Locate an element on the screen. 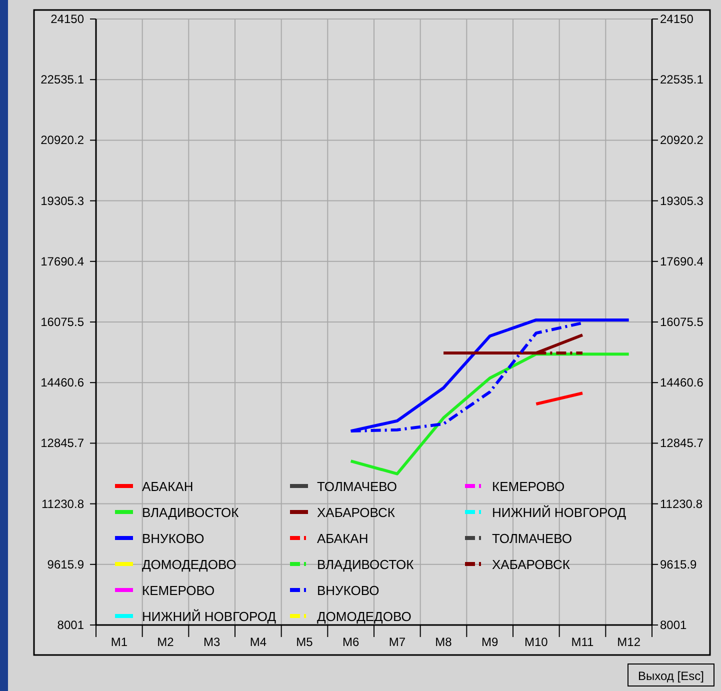 The height and width of the screenshot is (691, 721). y2-tick-label: 9615.9 is located at coordinates (679, 564).